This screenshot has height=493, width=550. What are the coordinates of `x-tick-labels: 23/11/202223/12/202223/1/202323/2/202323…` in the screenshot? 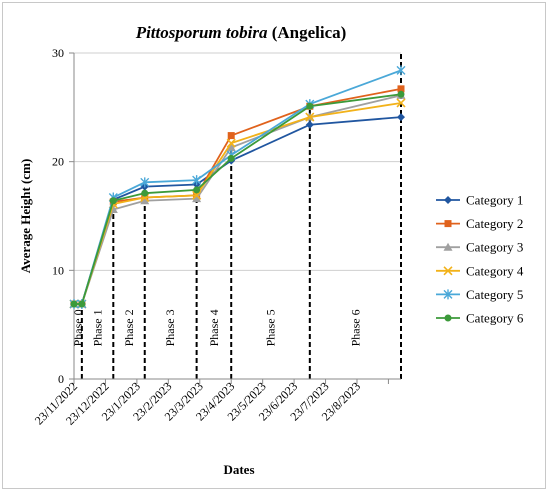 It's located at (197, 403).